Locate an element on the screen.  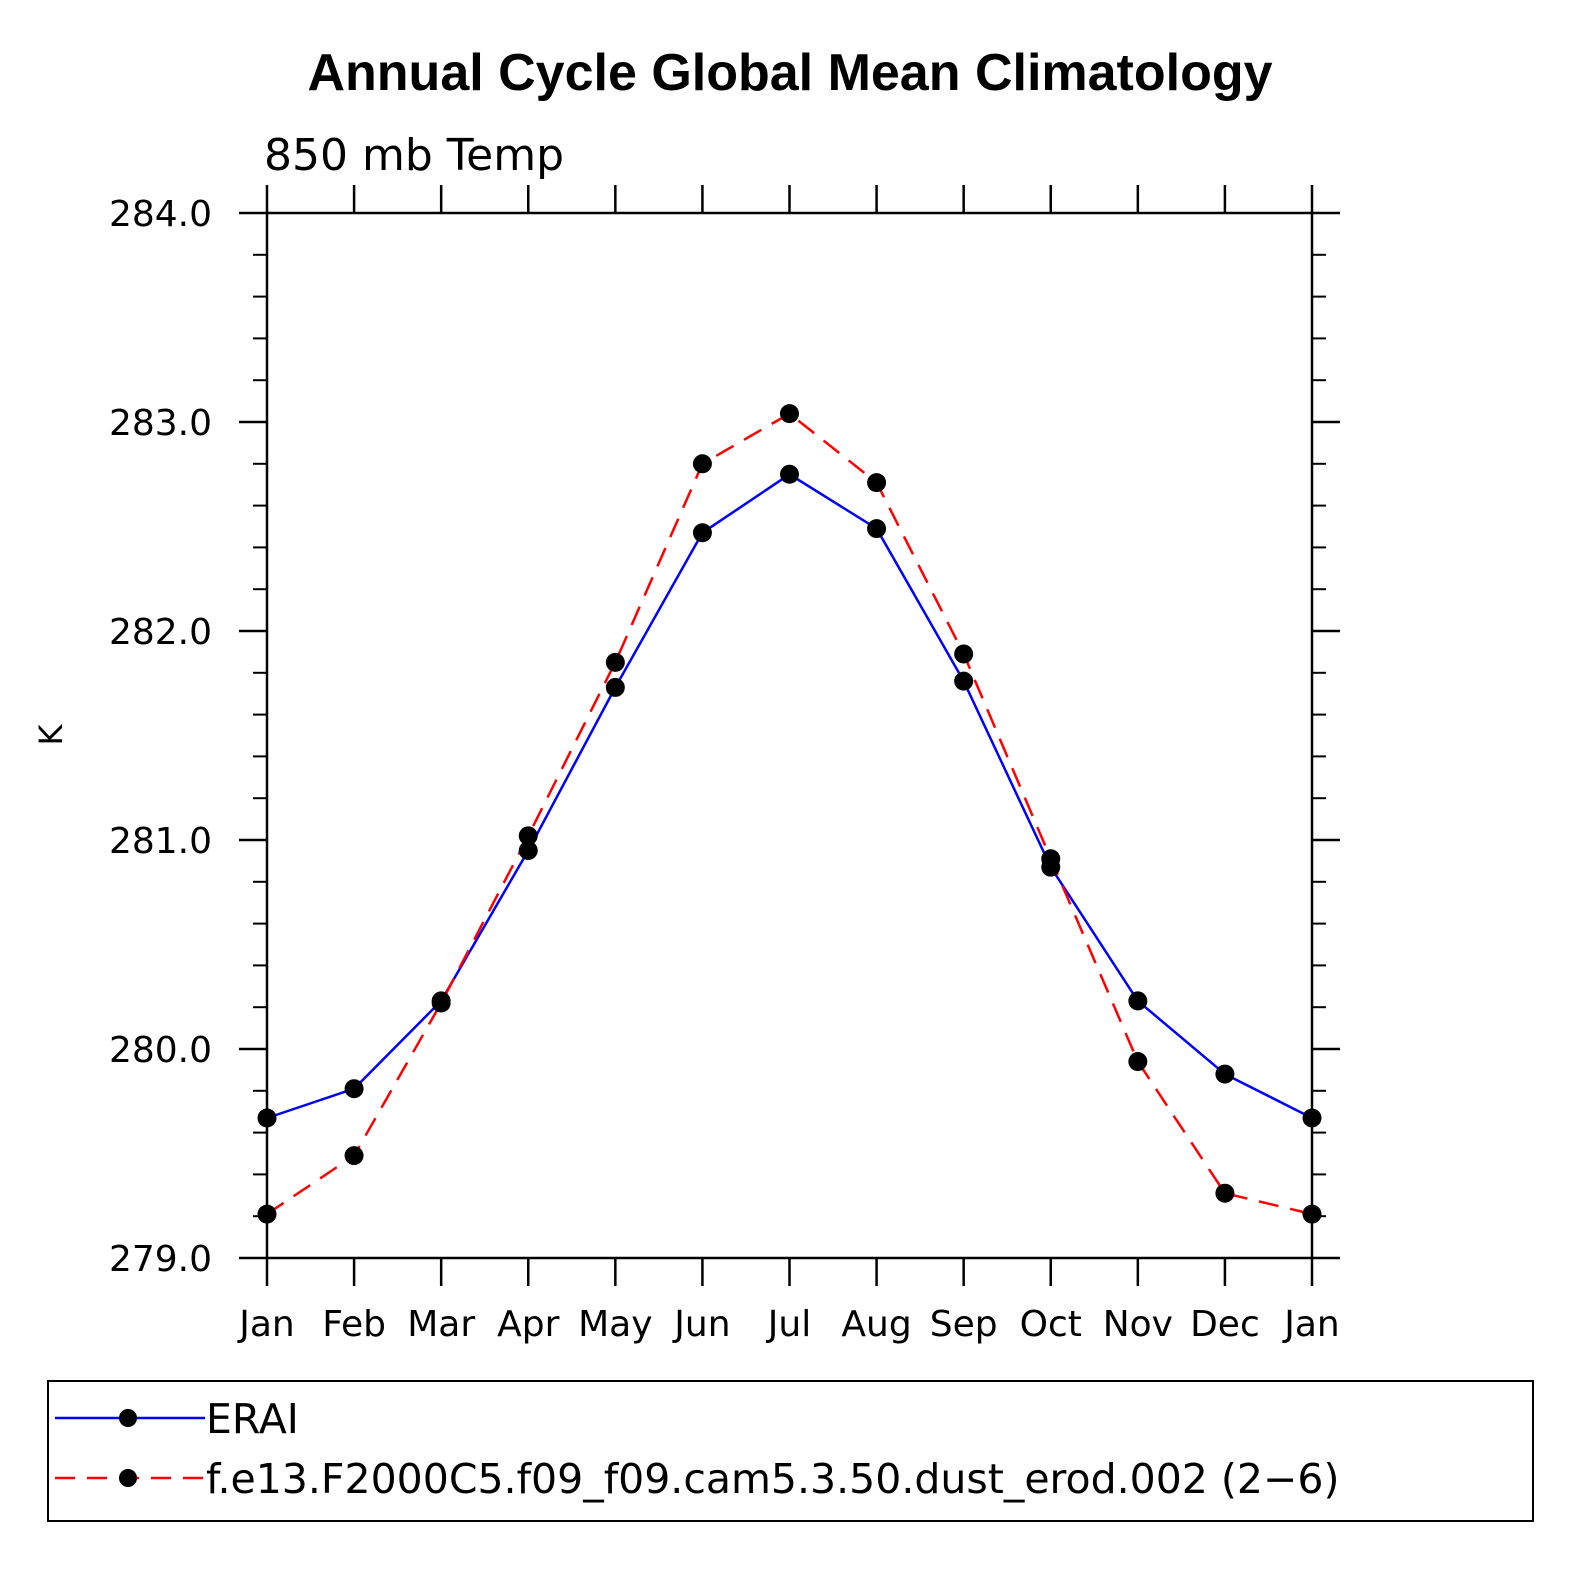
x-tick-label: Jun is located at coordinates (701, 1324).